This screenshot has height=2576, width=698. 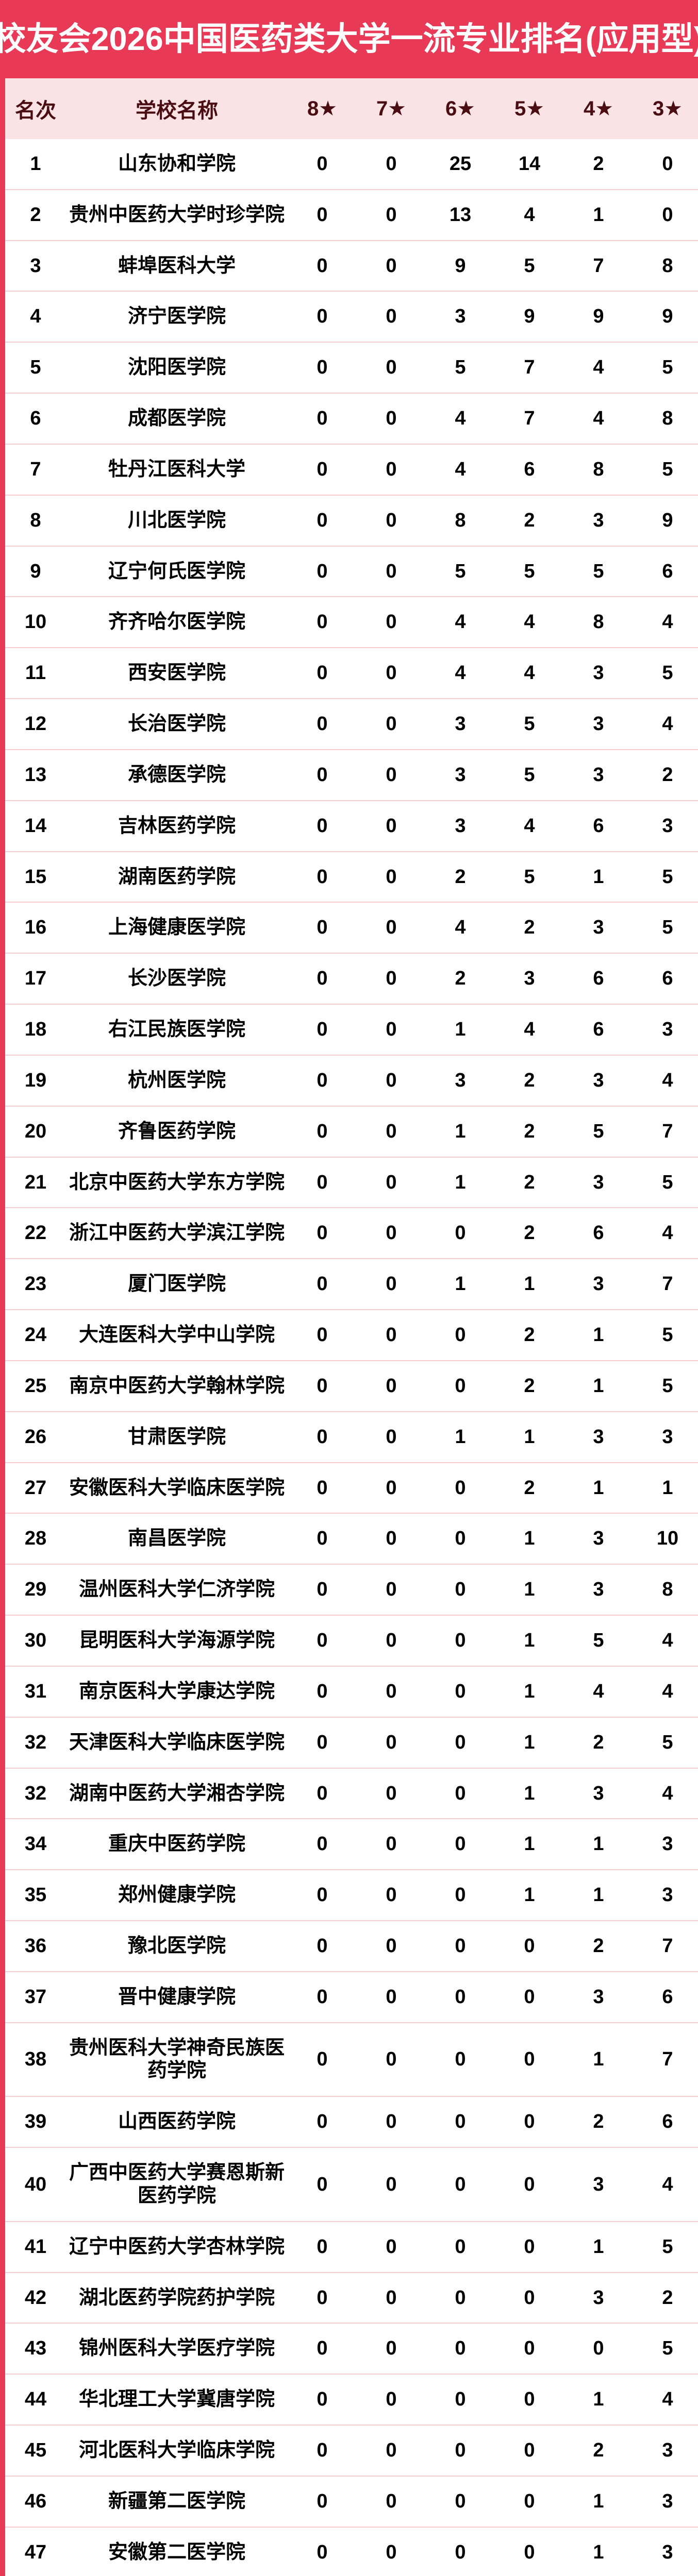 What do you see at coordinates (177, 979) in the screenshot?
I see `cell-school-name: 长沙医学院` at bounding box center [177, 979].